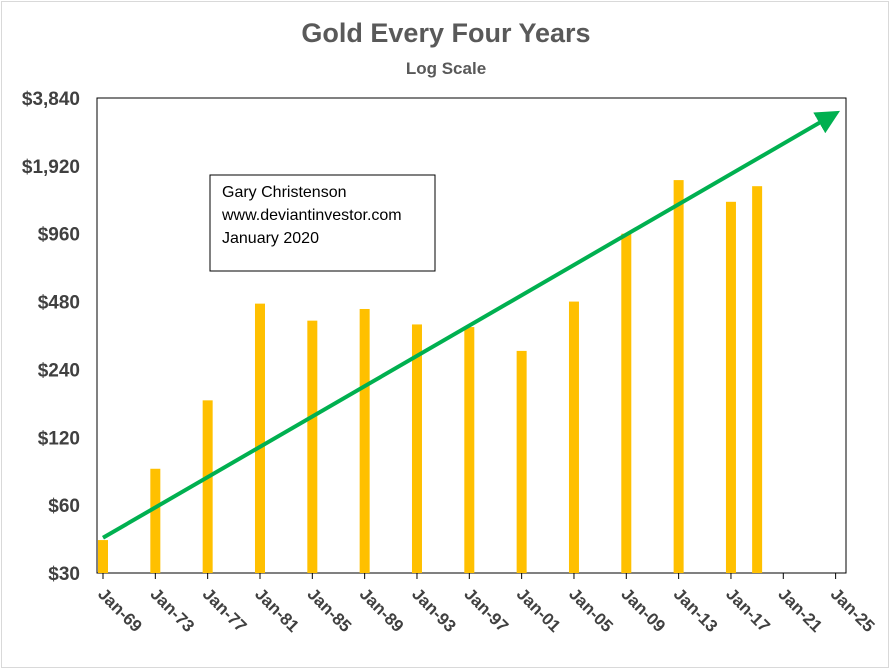 This screenshot has height=671, width=892. Describe the element at coordinates (51, 337) in the screenshot. I see `y-axis: $30 $60 $120 $240 $480 $960 $1,920 $3,840` at that location.